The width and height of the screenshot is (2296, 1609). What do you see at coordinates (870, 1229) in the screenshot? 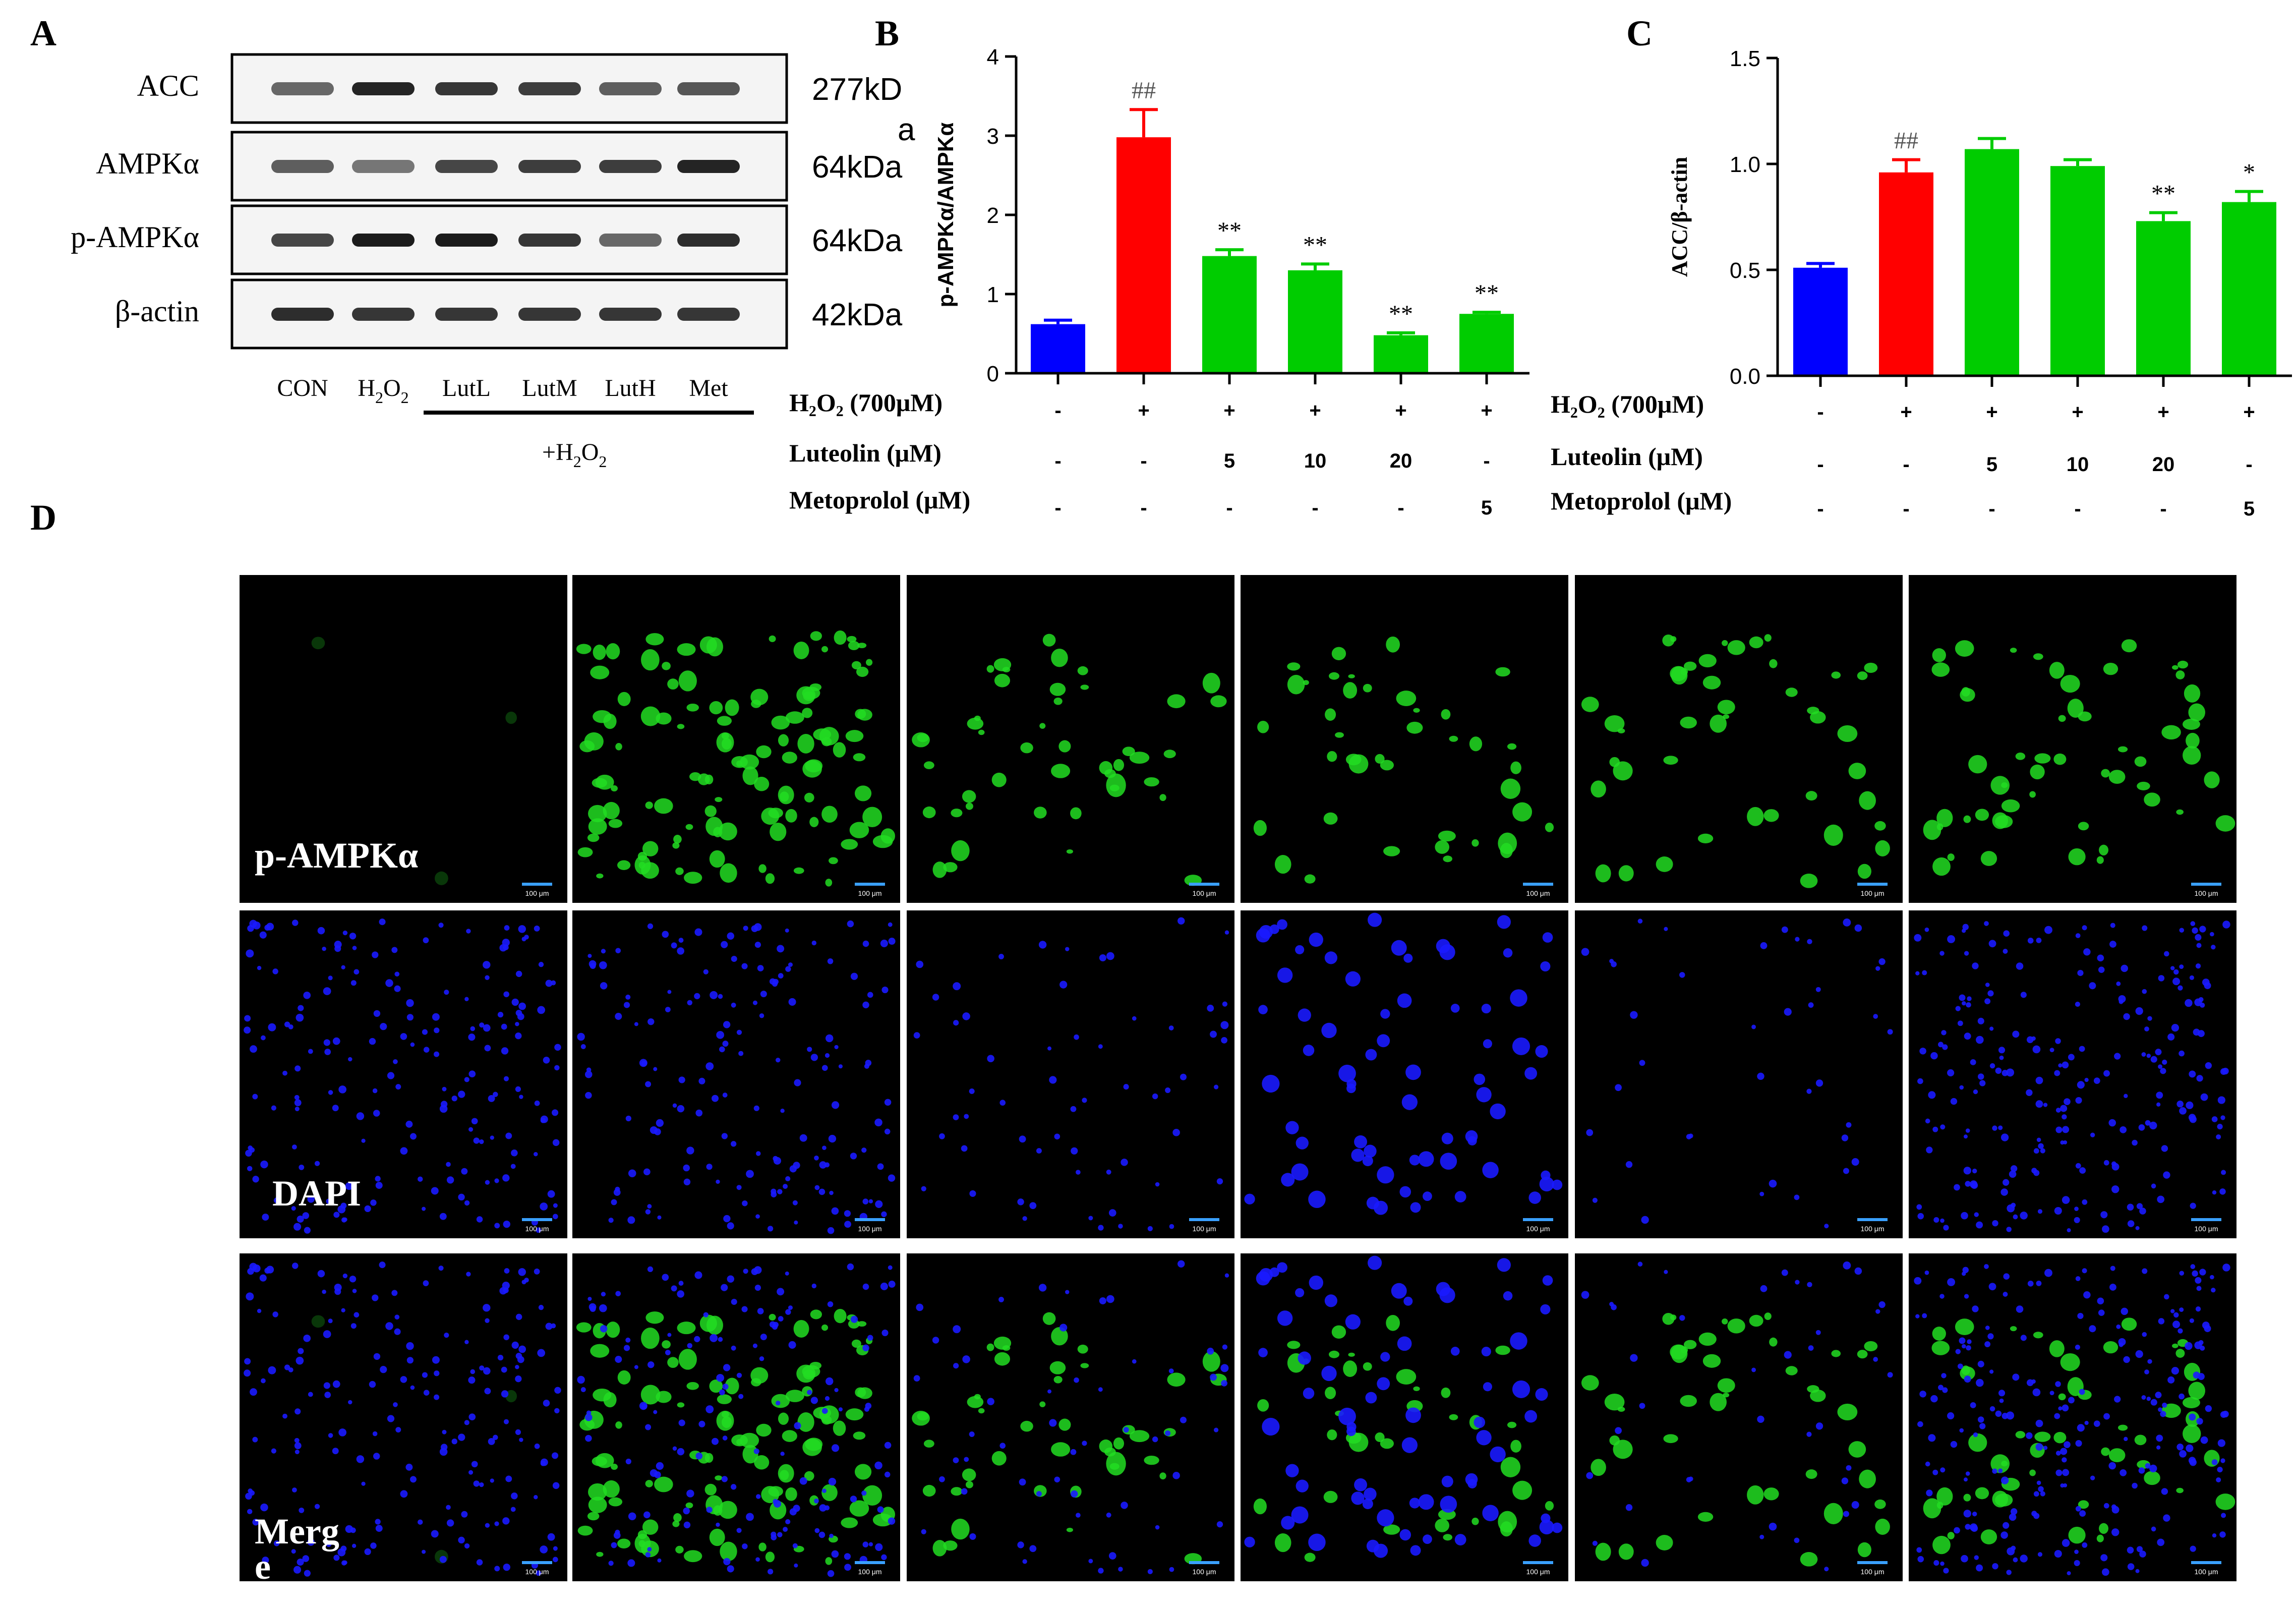
I see `scale-bar-label: 100 μm` at bounding box center [870, 1229].